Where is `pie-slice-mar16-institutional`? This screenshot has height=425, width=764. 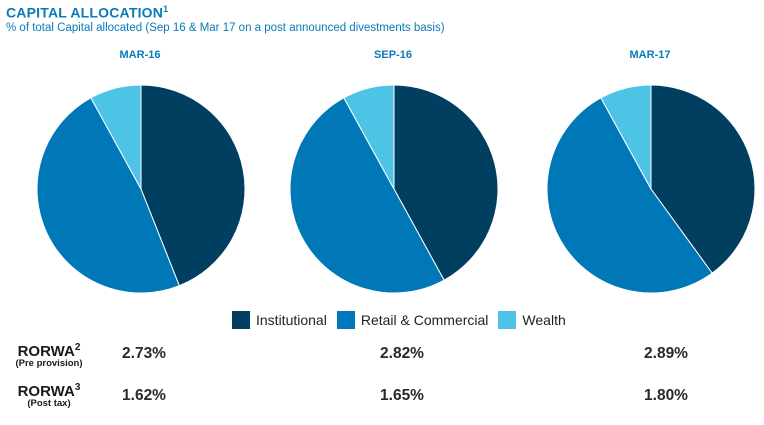
pie-slice-mar16-institutional is located at coordinates (193, 185).